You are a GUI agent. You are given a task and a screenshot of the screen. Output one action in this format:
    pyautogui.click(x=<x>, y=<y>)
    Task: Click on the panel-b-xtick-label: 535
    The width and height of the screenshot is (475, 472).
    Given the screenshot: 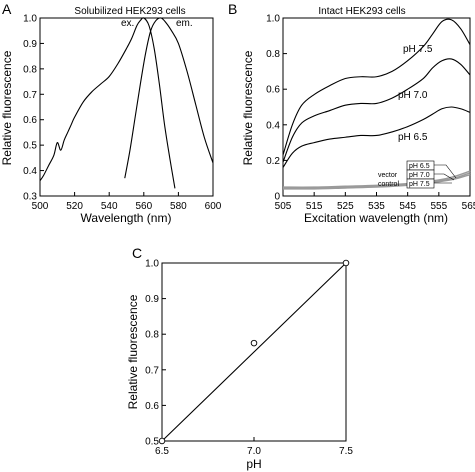 What is the action you would take?
    pyautogui.click(x=376, y=206)
    